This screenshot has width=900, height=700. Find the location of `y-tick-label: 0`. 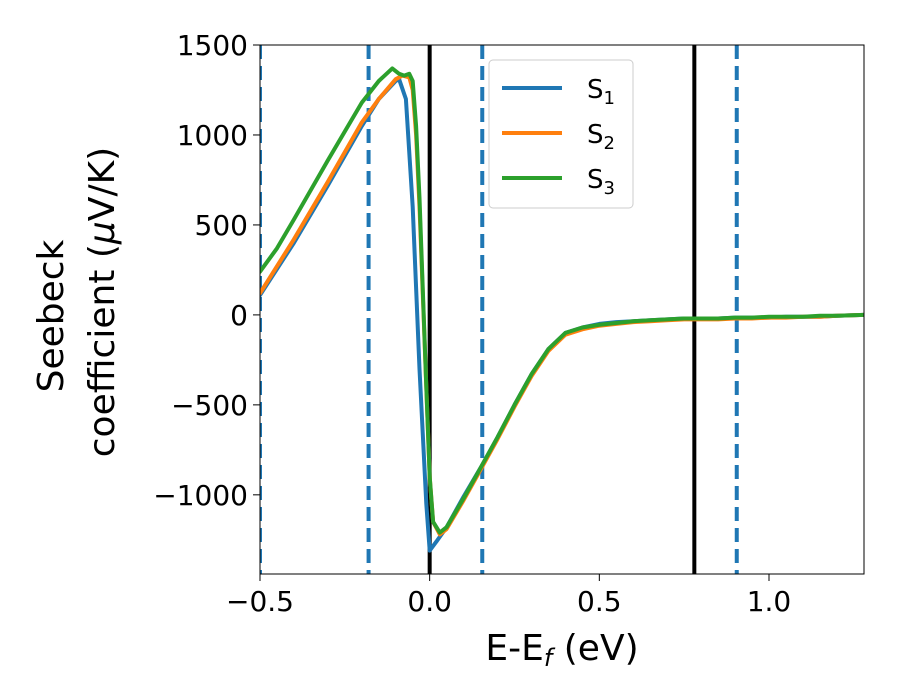

y-tick-label: 0 is located at coordinates (239, 315).